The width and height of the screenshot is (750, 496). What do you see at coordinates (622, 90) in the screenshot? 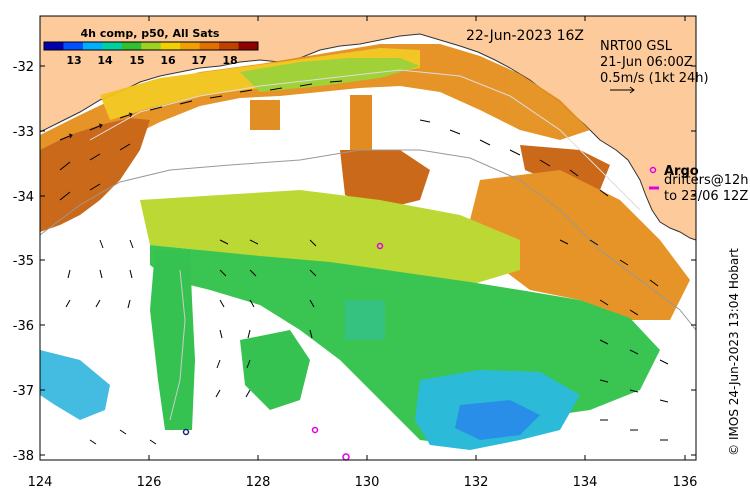
I see `scale-arrow` at bounding box center [622, 90].